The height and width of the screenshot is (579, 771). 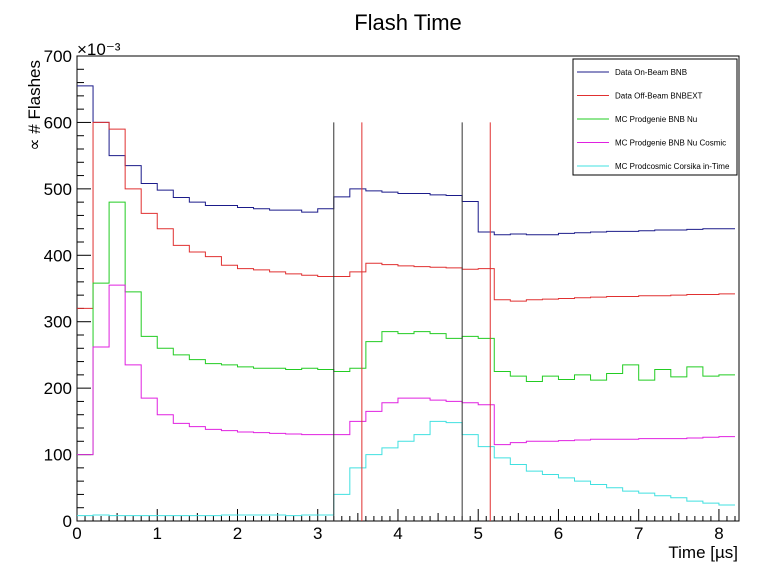 I want to click on legend-entry: MC Prodcosmic Corsika in-Time, so click(x=672, y=166).